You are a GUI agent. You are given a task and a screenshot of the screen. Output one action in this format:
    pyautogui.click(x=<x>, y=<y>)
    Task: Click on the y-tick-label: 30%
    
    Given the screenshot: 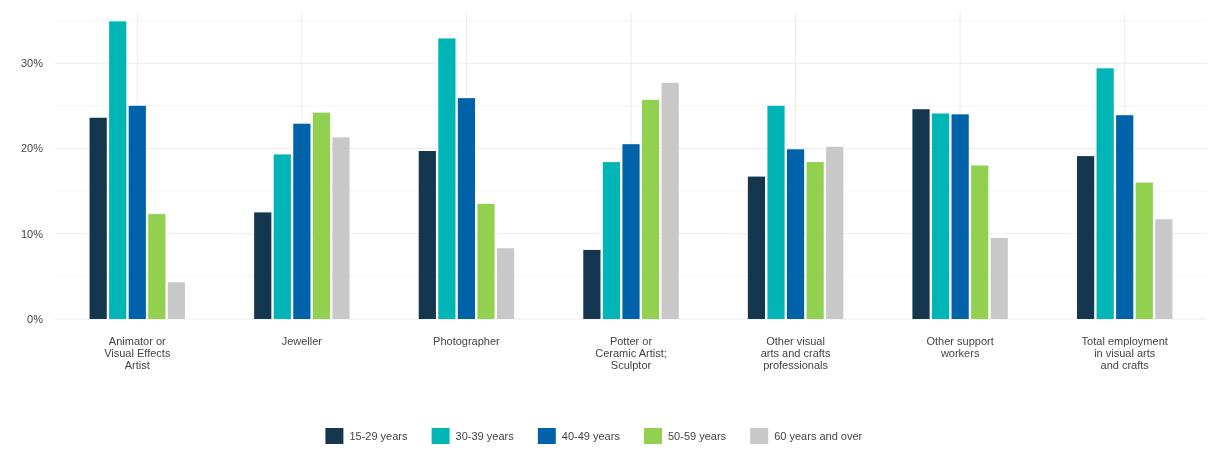 What is the action you would take?
    pyautogui.click(x=32, y=63)
    